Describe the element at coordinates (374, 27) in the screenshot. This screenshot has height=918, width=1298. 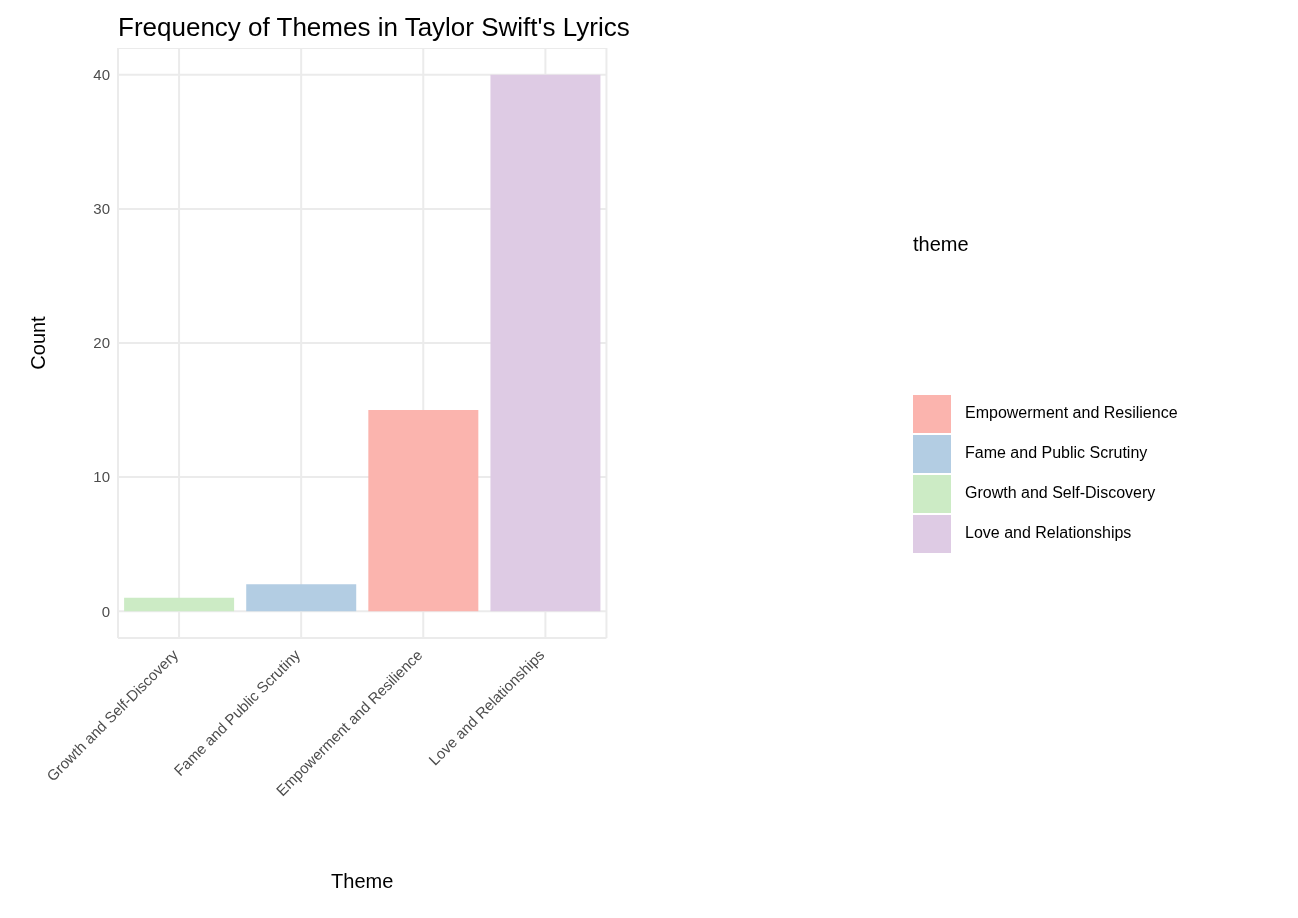
I see `chart-title: Frequency of Themes in Taylor Swift's Lyrics` at that location.